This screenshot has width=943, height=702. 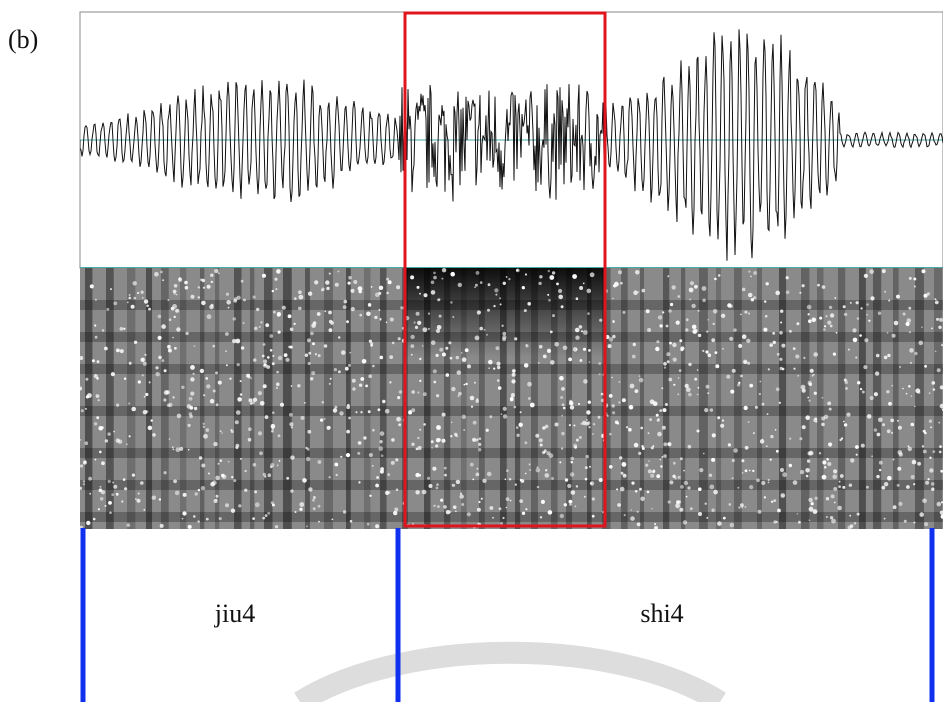 What do you see at coordinates (505, 313) in the screenshot?
I see `spectrogram-shade` at bounding box center [505, 313].